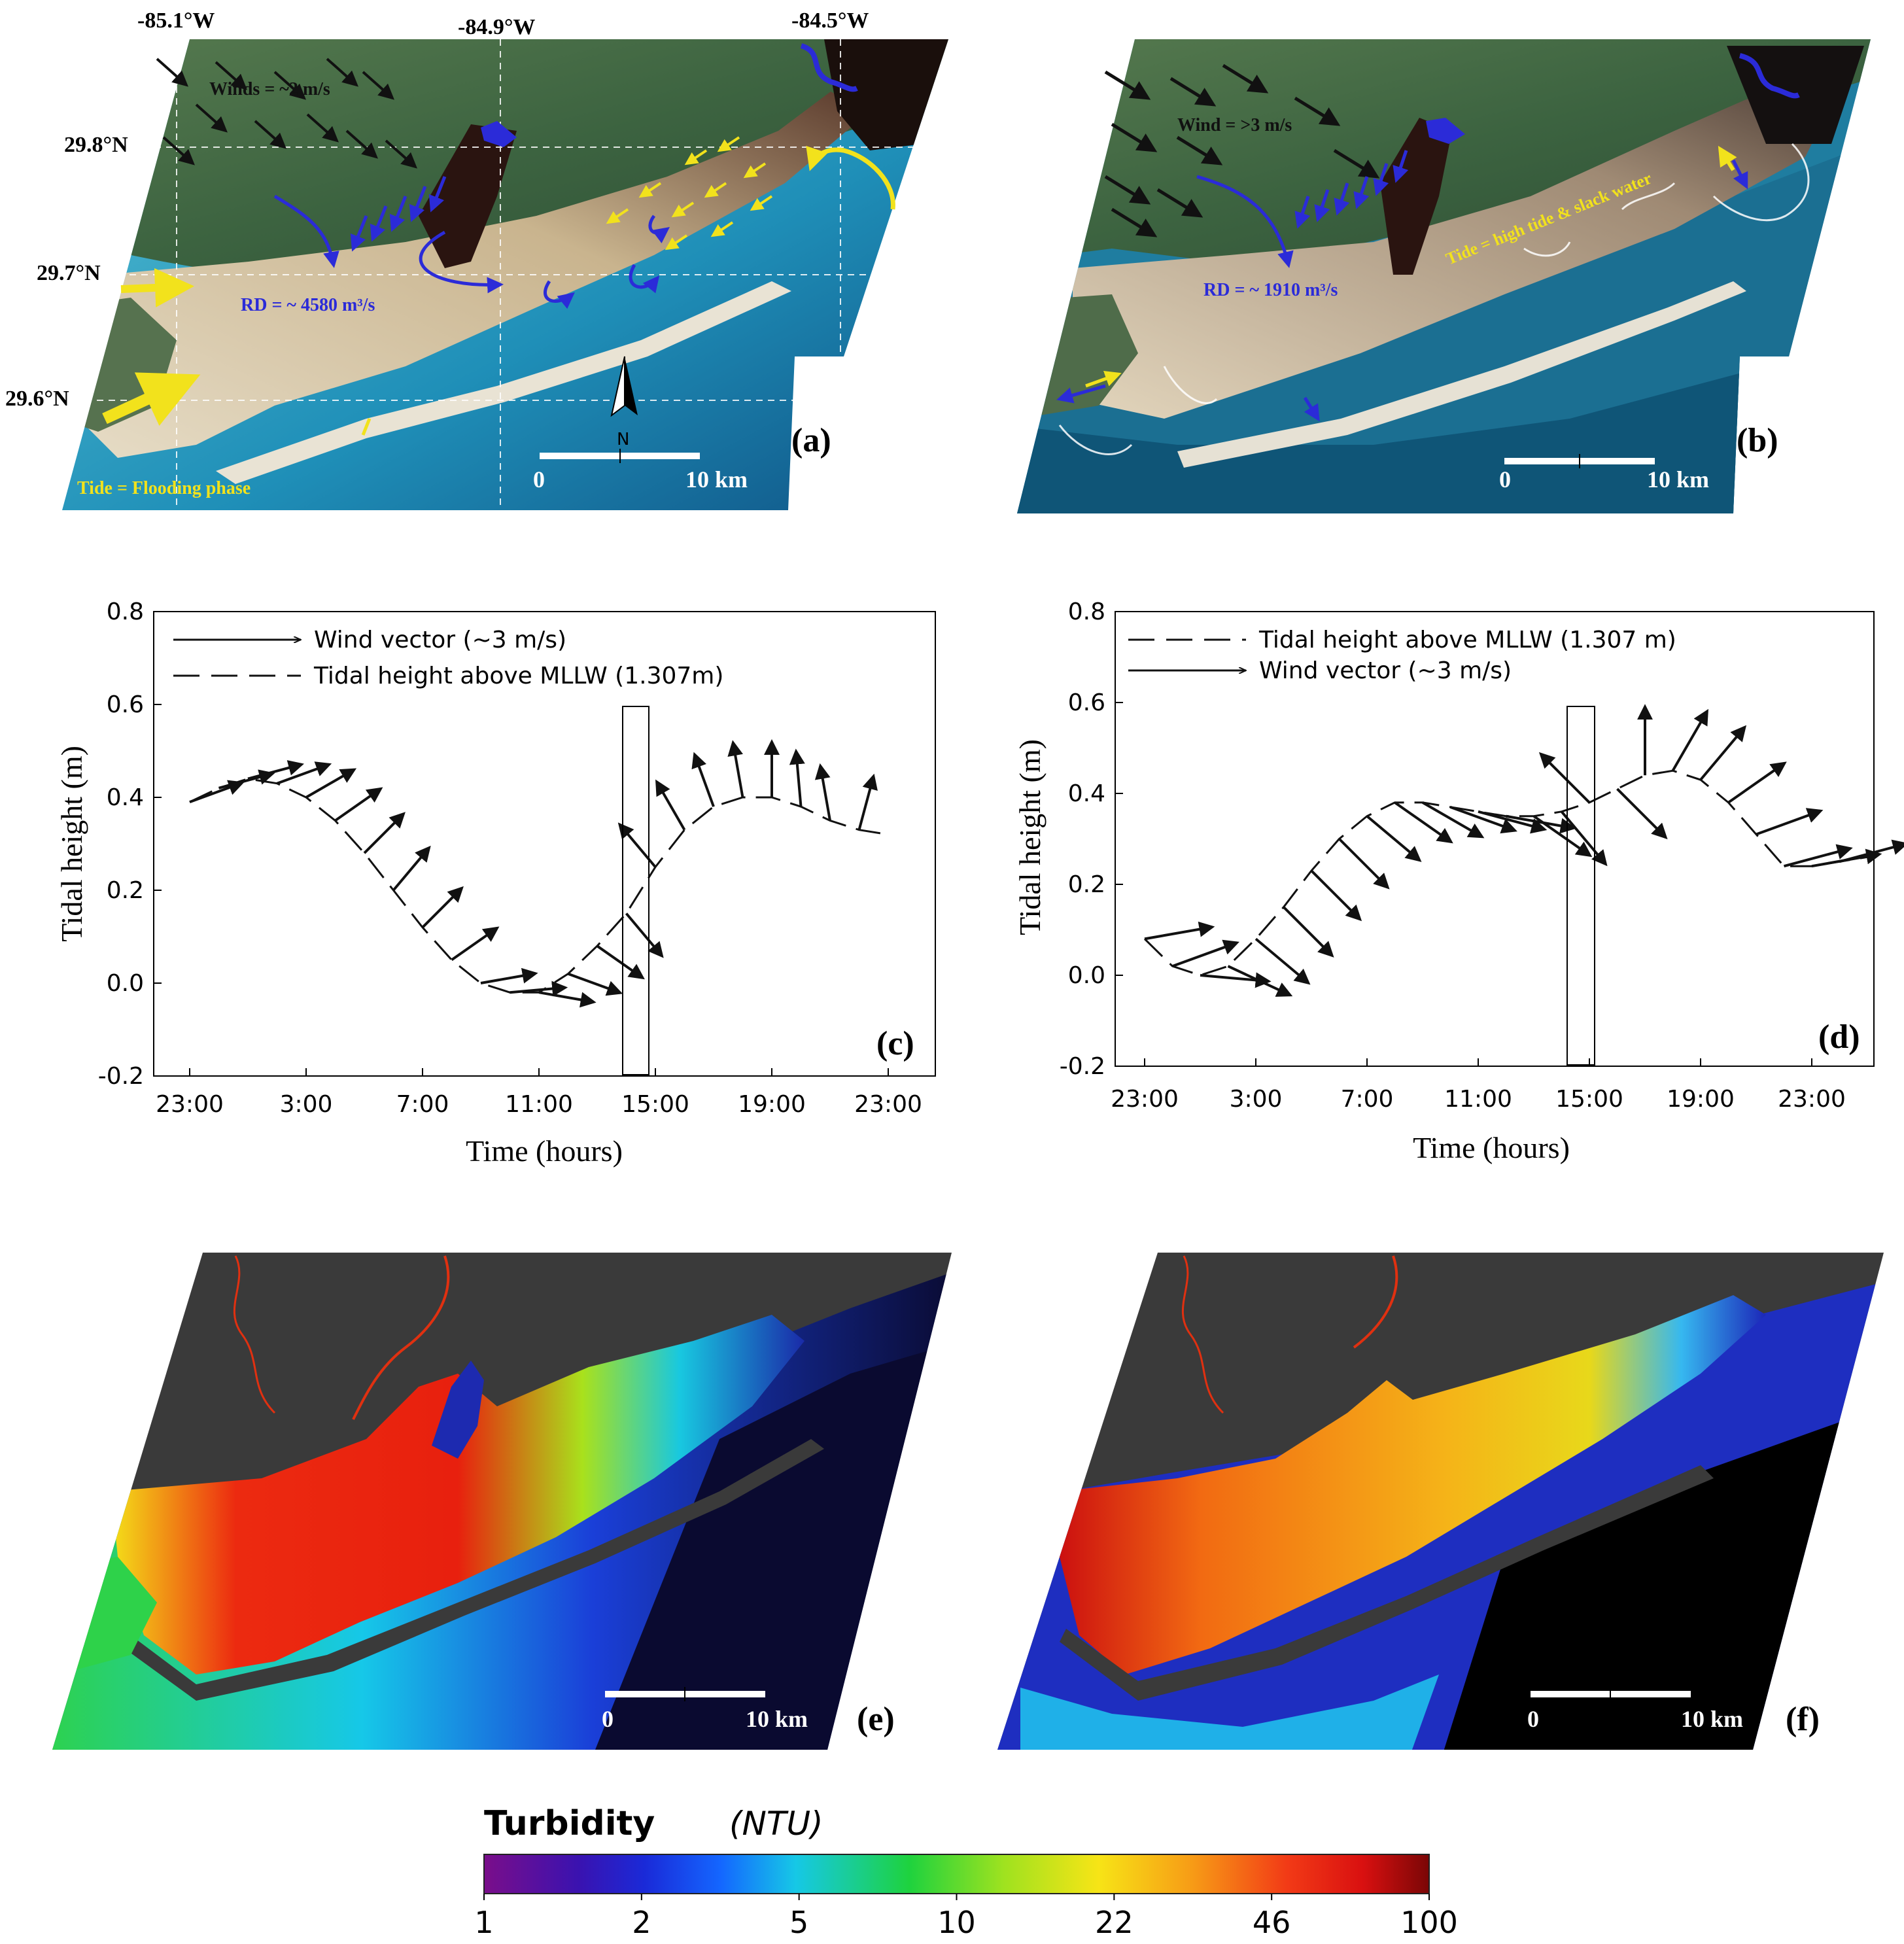 This screenshot has height=1944, width=1904. I want to click on chart-c-ytick-label: 0.8, so click(125, 612).